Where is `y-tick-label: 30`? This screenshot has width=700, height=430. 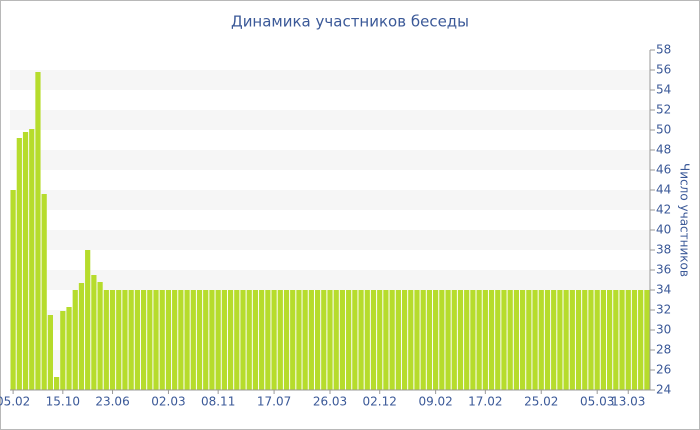 y-tick-label: 30 is located at coordinates (663, 330).